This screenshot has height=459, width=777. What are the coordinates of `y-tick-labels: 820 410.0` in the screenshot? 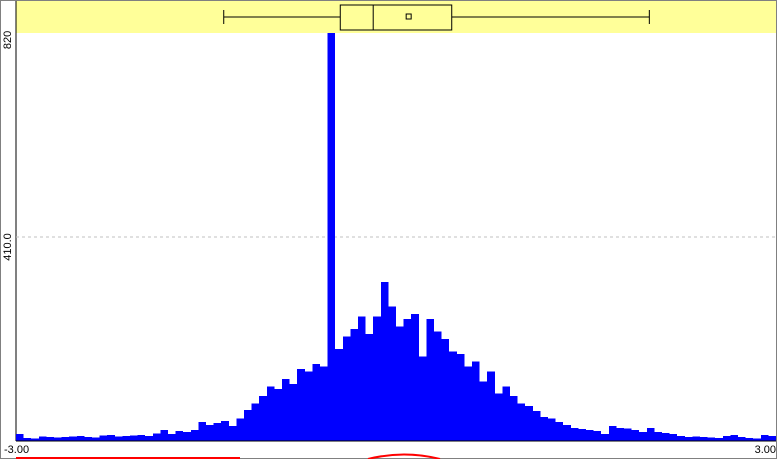 It's located at (8, 146).